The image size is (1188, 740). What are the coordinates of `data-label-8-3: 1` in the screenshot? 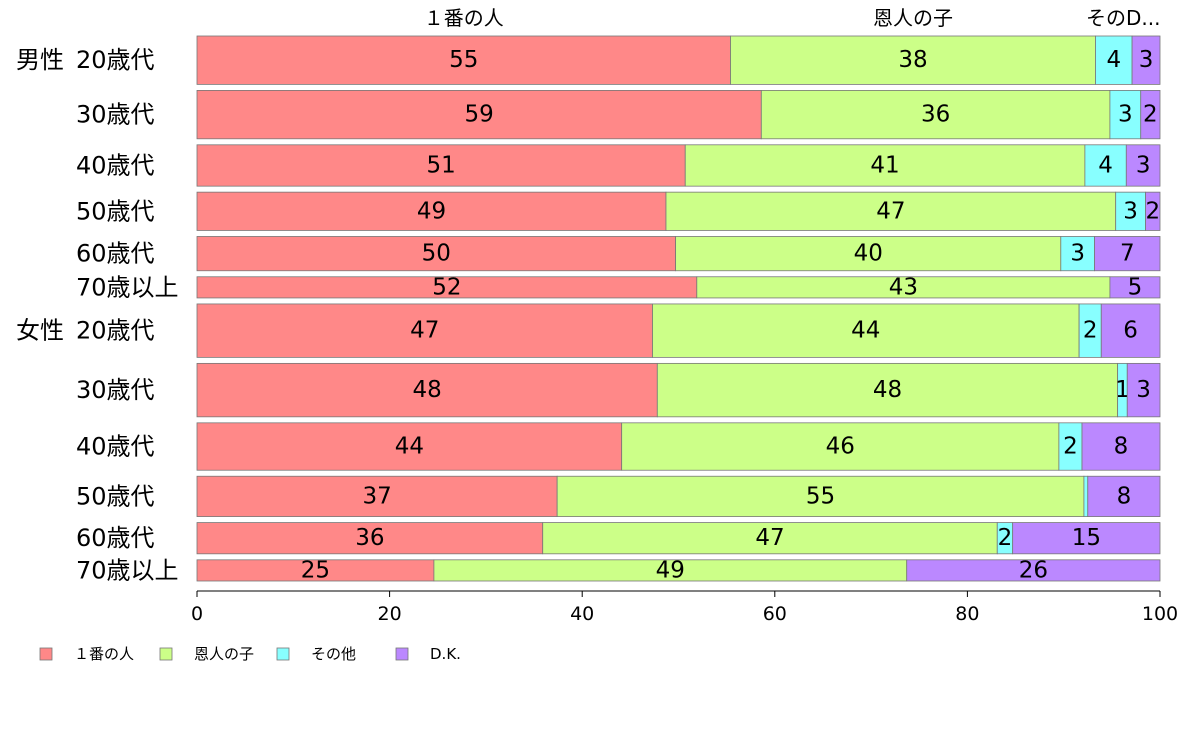 It's located at (1122, 390).